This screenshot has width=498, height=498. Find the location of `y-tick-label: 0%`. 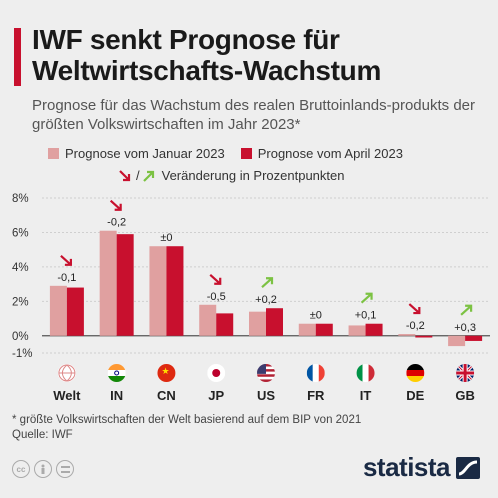

y-tick-label: 0% is located at coordinates (20, 337).